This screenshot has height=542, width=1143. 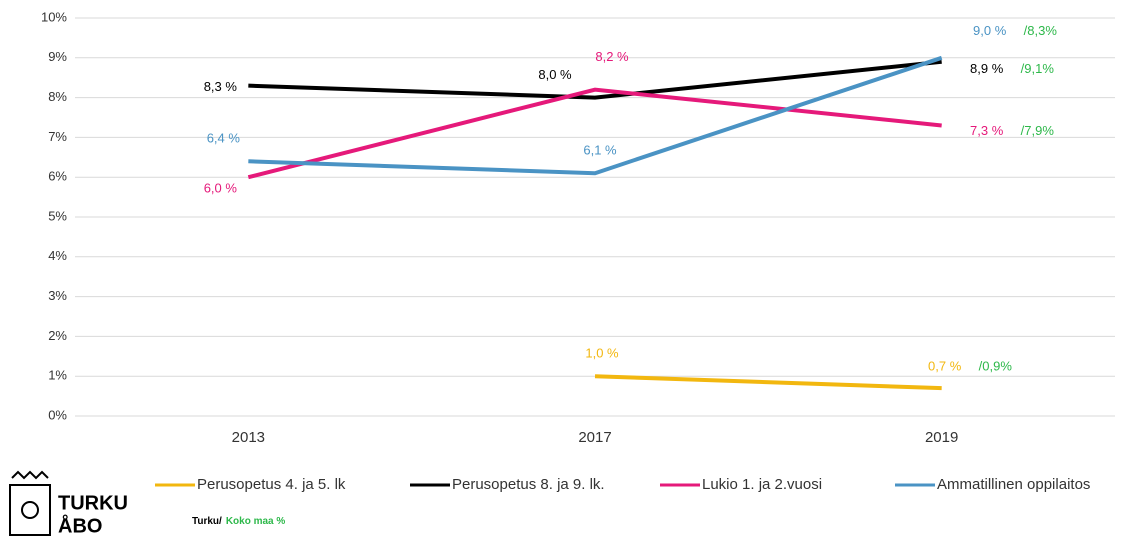 I want to click on data-label: 7,3 %, so click(x=987, y=130).